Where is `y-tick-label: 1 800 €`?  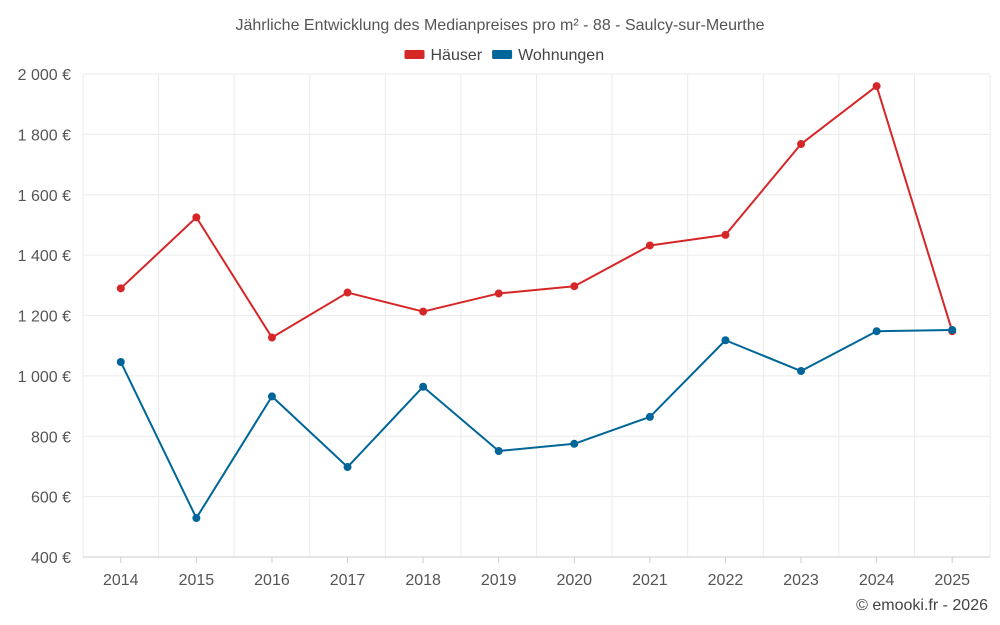 y-tick-label: 1 800 € is located at coordinates (44, 135).